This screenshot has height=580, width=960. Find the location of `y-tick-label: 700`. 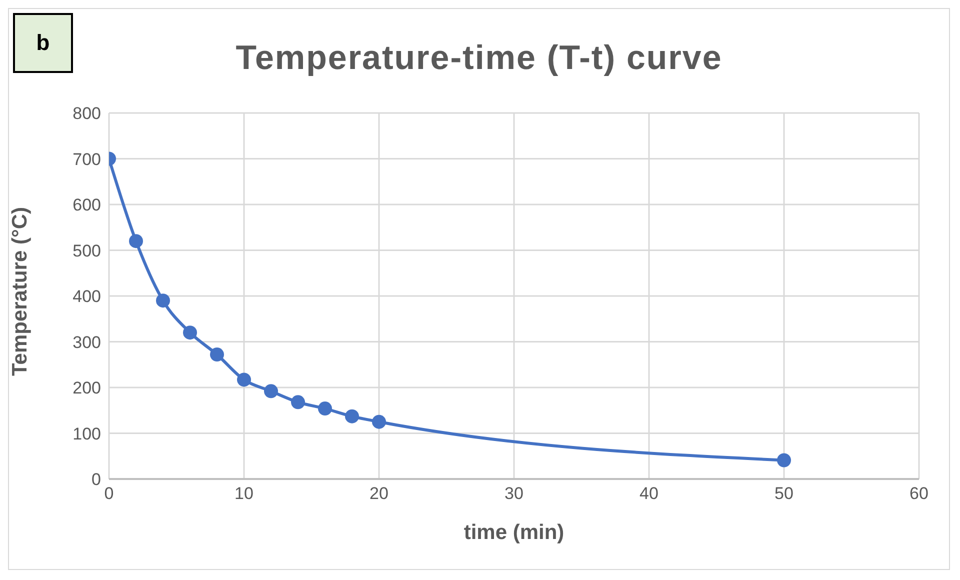

y-tick-label: 700 is located at coordinates (86, 159).